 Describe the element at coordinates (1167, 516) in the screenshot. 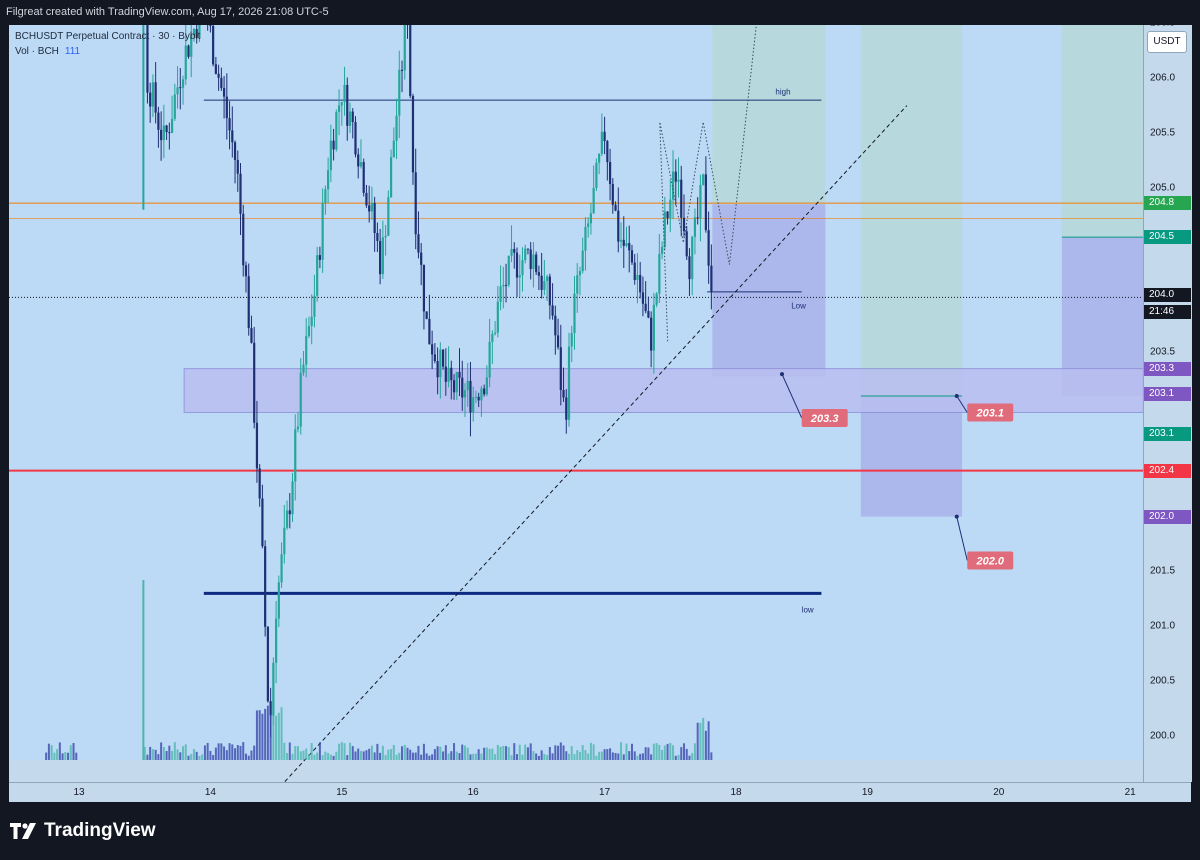

I see `price-tag: 202.0` at that location.